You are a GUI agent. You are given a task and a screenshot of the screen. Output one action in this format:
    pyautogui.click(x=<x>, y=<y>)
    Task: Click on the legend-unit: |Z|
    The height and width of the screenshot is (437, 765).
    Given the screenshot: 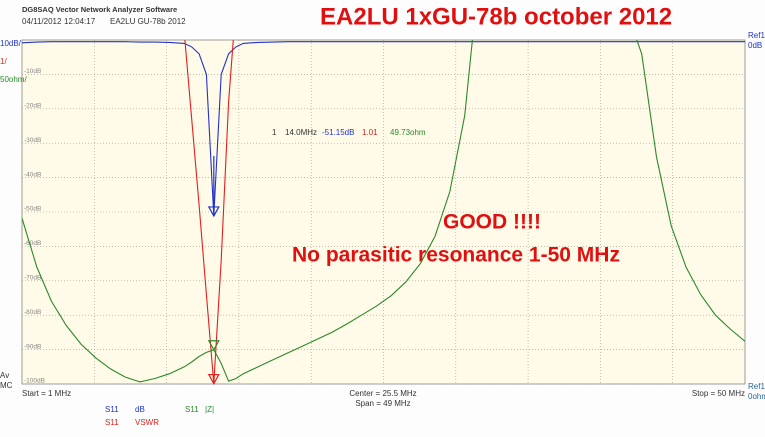 What is the action you would take?
    pyautogui.click(x=209, y=409)
    